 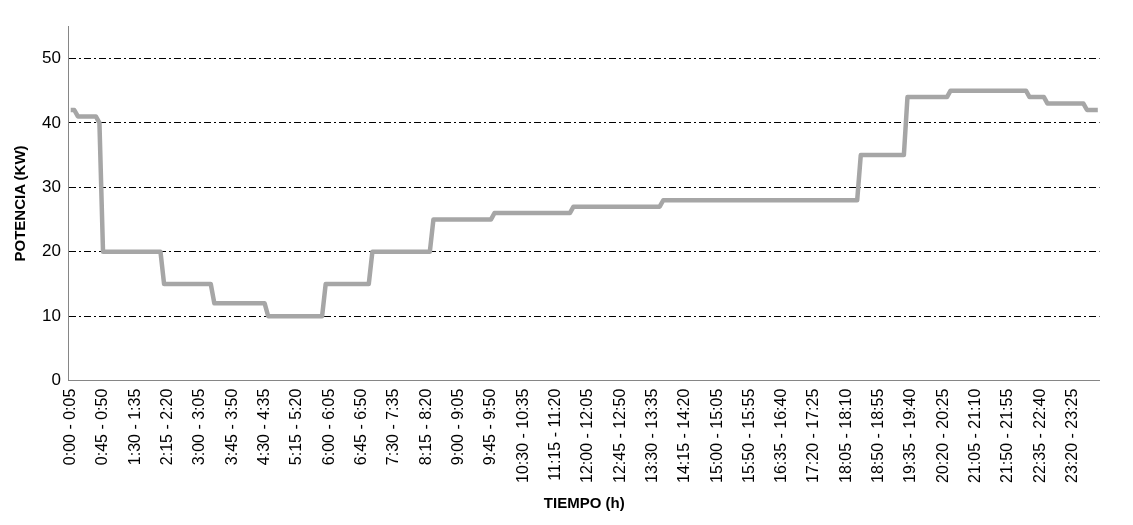 I want to click on x-tick-label: 21:50 - 21:55, so click(x=1007, y=435).